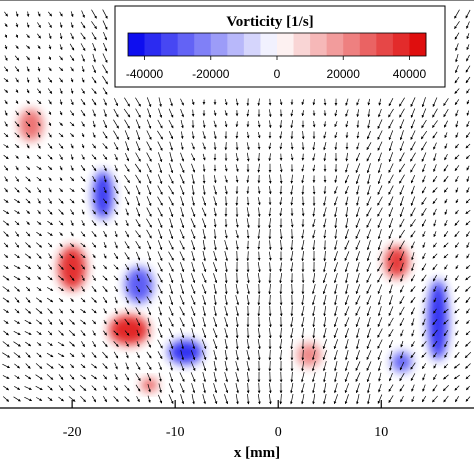  What do you see at coordinates (280, 46) in the screenshot?
I see `colorbar-legend: Vorticity [1/s] -40000 -20000 0 20000 40000` at bounding box center [280, 46].